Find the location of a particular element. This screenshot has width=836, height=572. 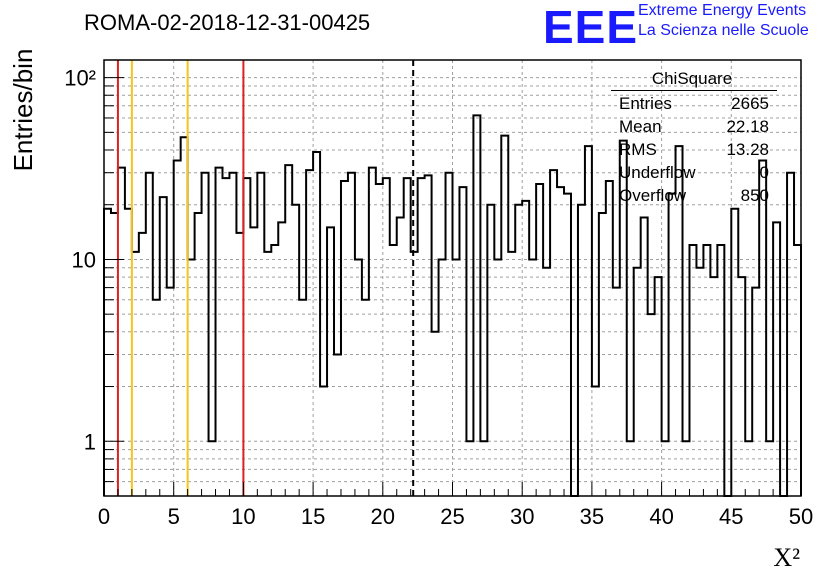

stat-label: Underflow is located at coordinates (657, 172).